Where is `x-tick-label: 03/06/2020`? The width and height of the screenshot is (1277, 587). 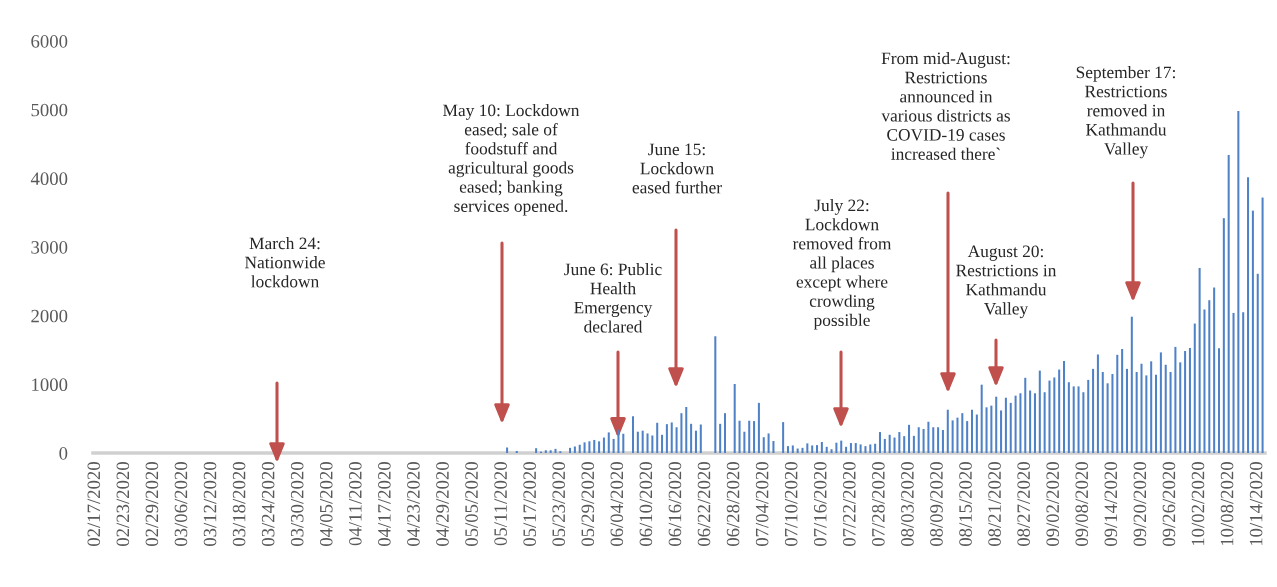
x-tick-label: 03/06/2020 is located at coordinates (181, 504).